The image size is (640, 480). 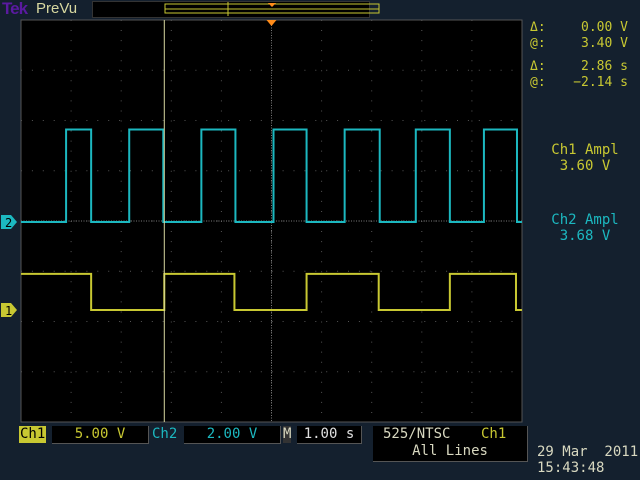 What do you see at coordinates (494, 434) in the screenshot?
I see `trigger-source: Ch1` at bounding box center [494, 434].